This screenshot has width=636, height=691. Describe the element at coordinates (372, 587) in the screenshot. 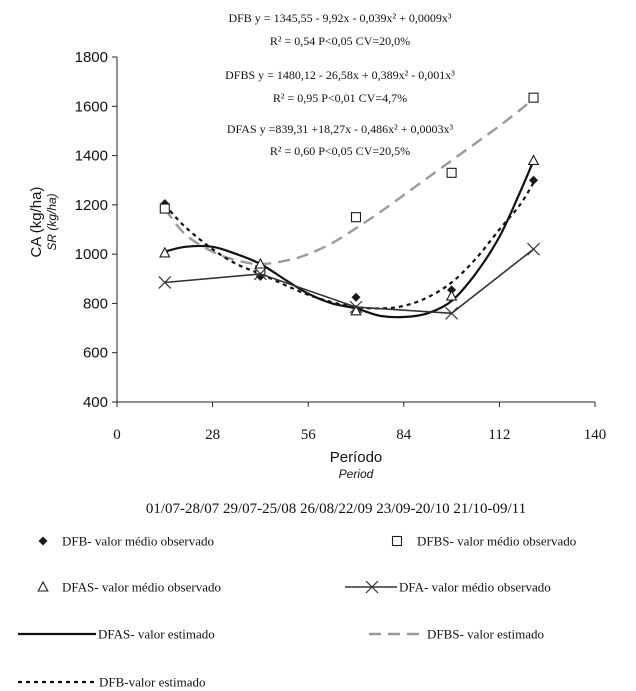

I see `legend-marker-dfa_obs` at that location.